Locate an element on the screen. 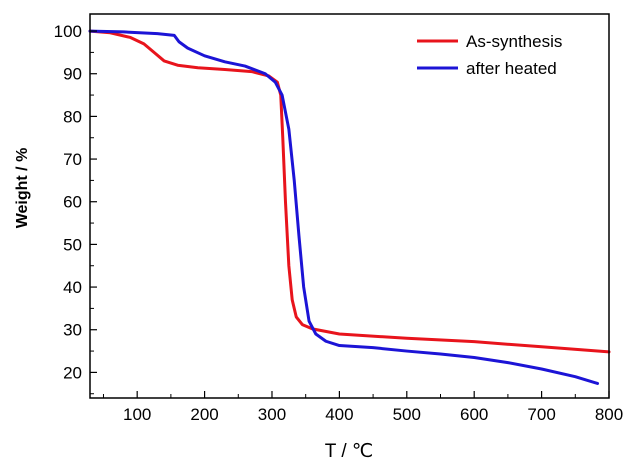 The height and width of the screenshot is (470, 633). x-tick-label-600: 600 is located at coordinates (474, 414).